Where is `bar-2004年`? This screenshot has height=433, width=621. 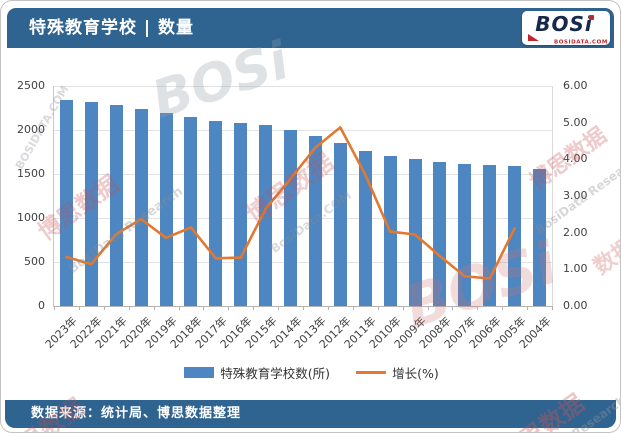
bar-2004年 is located at coordinates (540, 237).